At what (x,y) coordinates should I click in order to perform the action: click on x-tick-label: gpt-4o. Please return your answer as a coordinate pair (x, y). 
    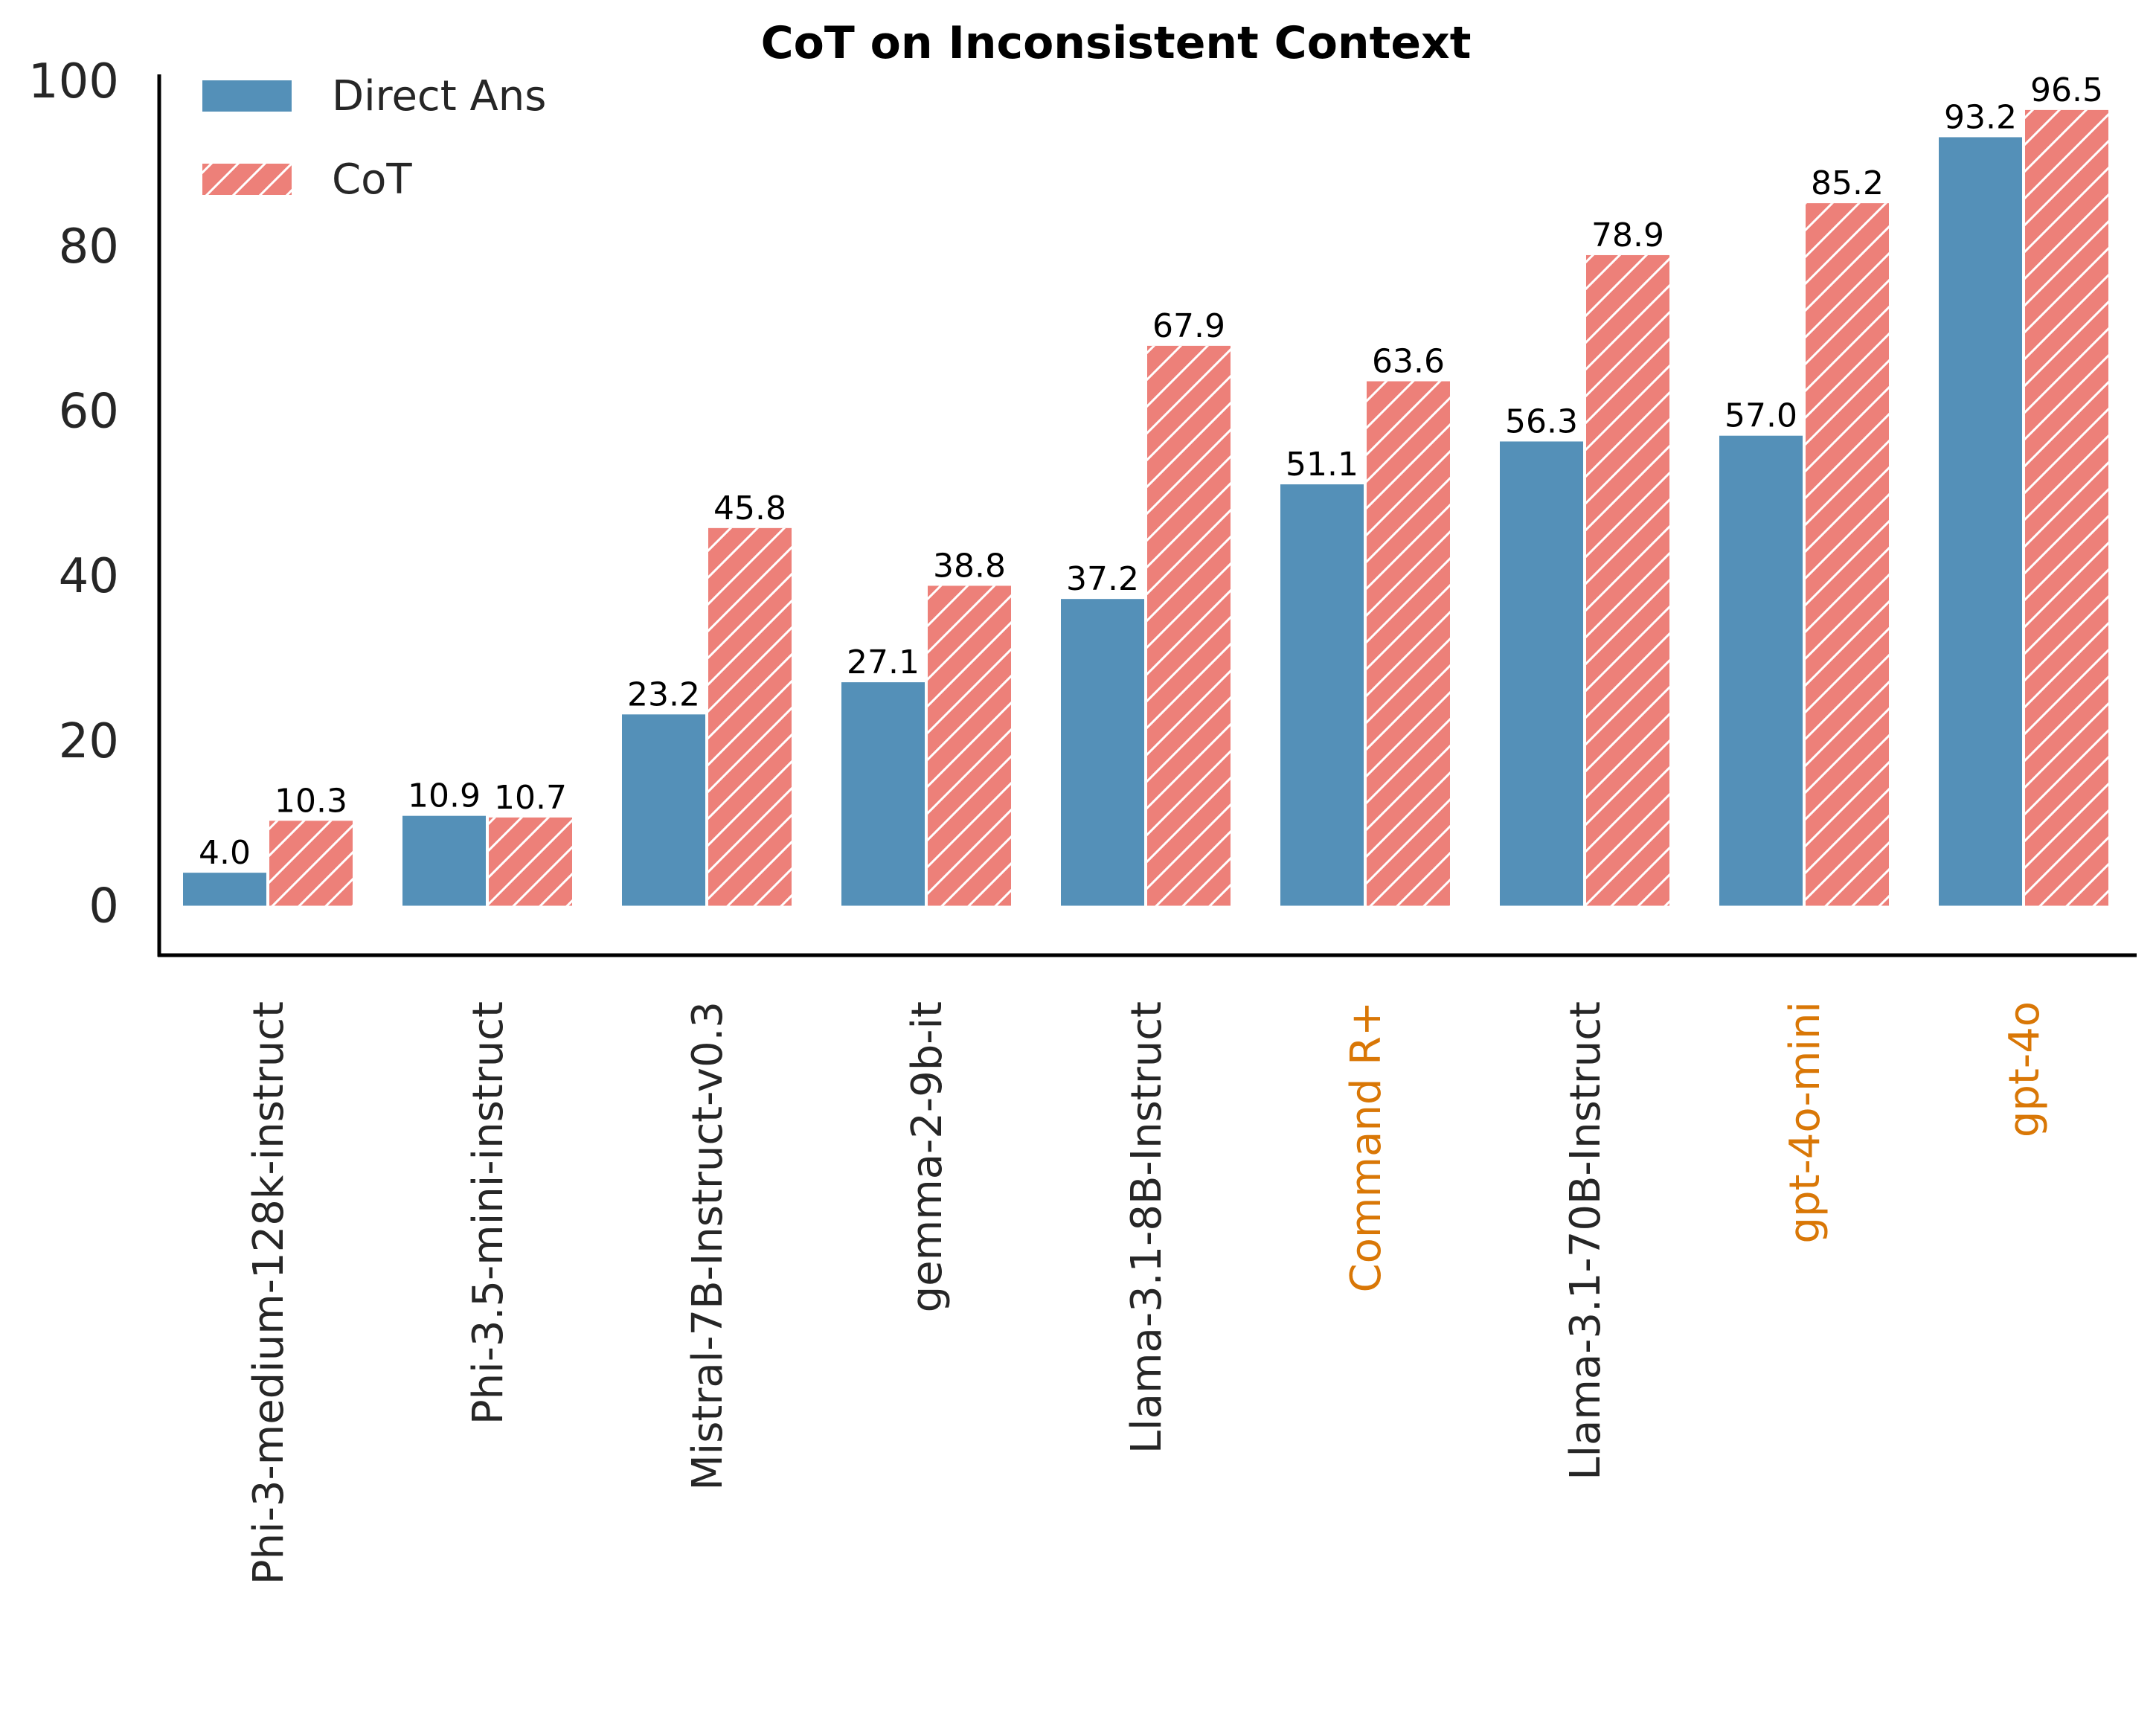
    Looking at the image, I should click on (2025, 1069).